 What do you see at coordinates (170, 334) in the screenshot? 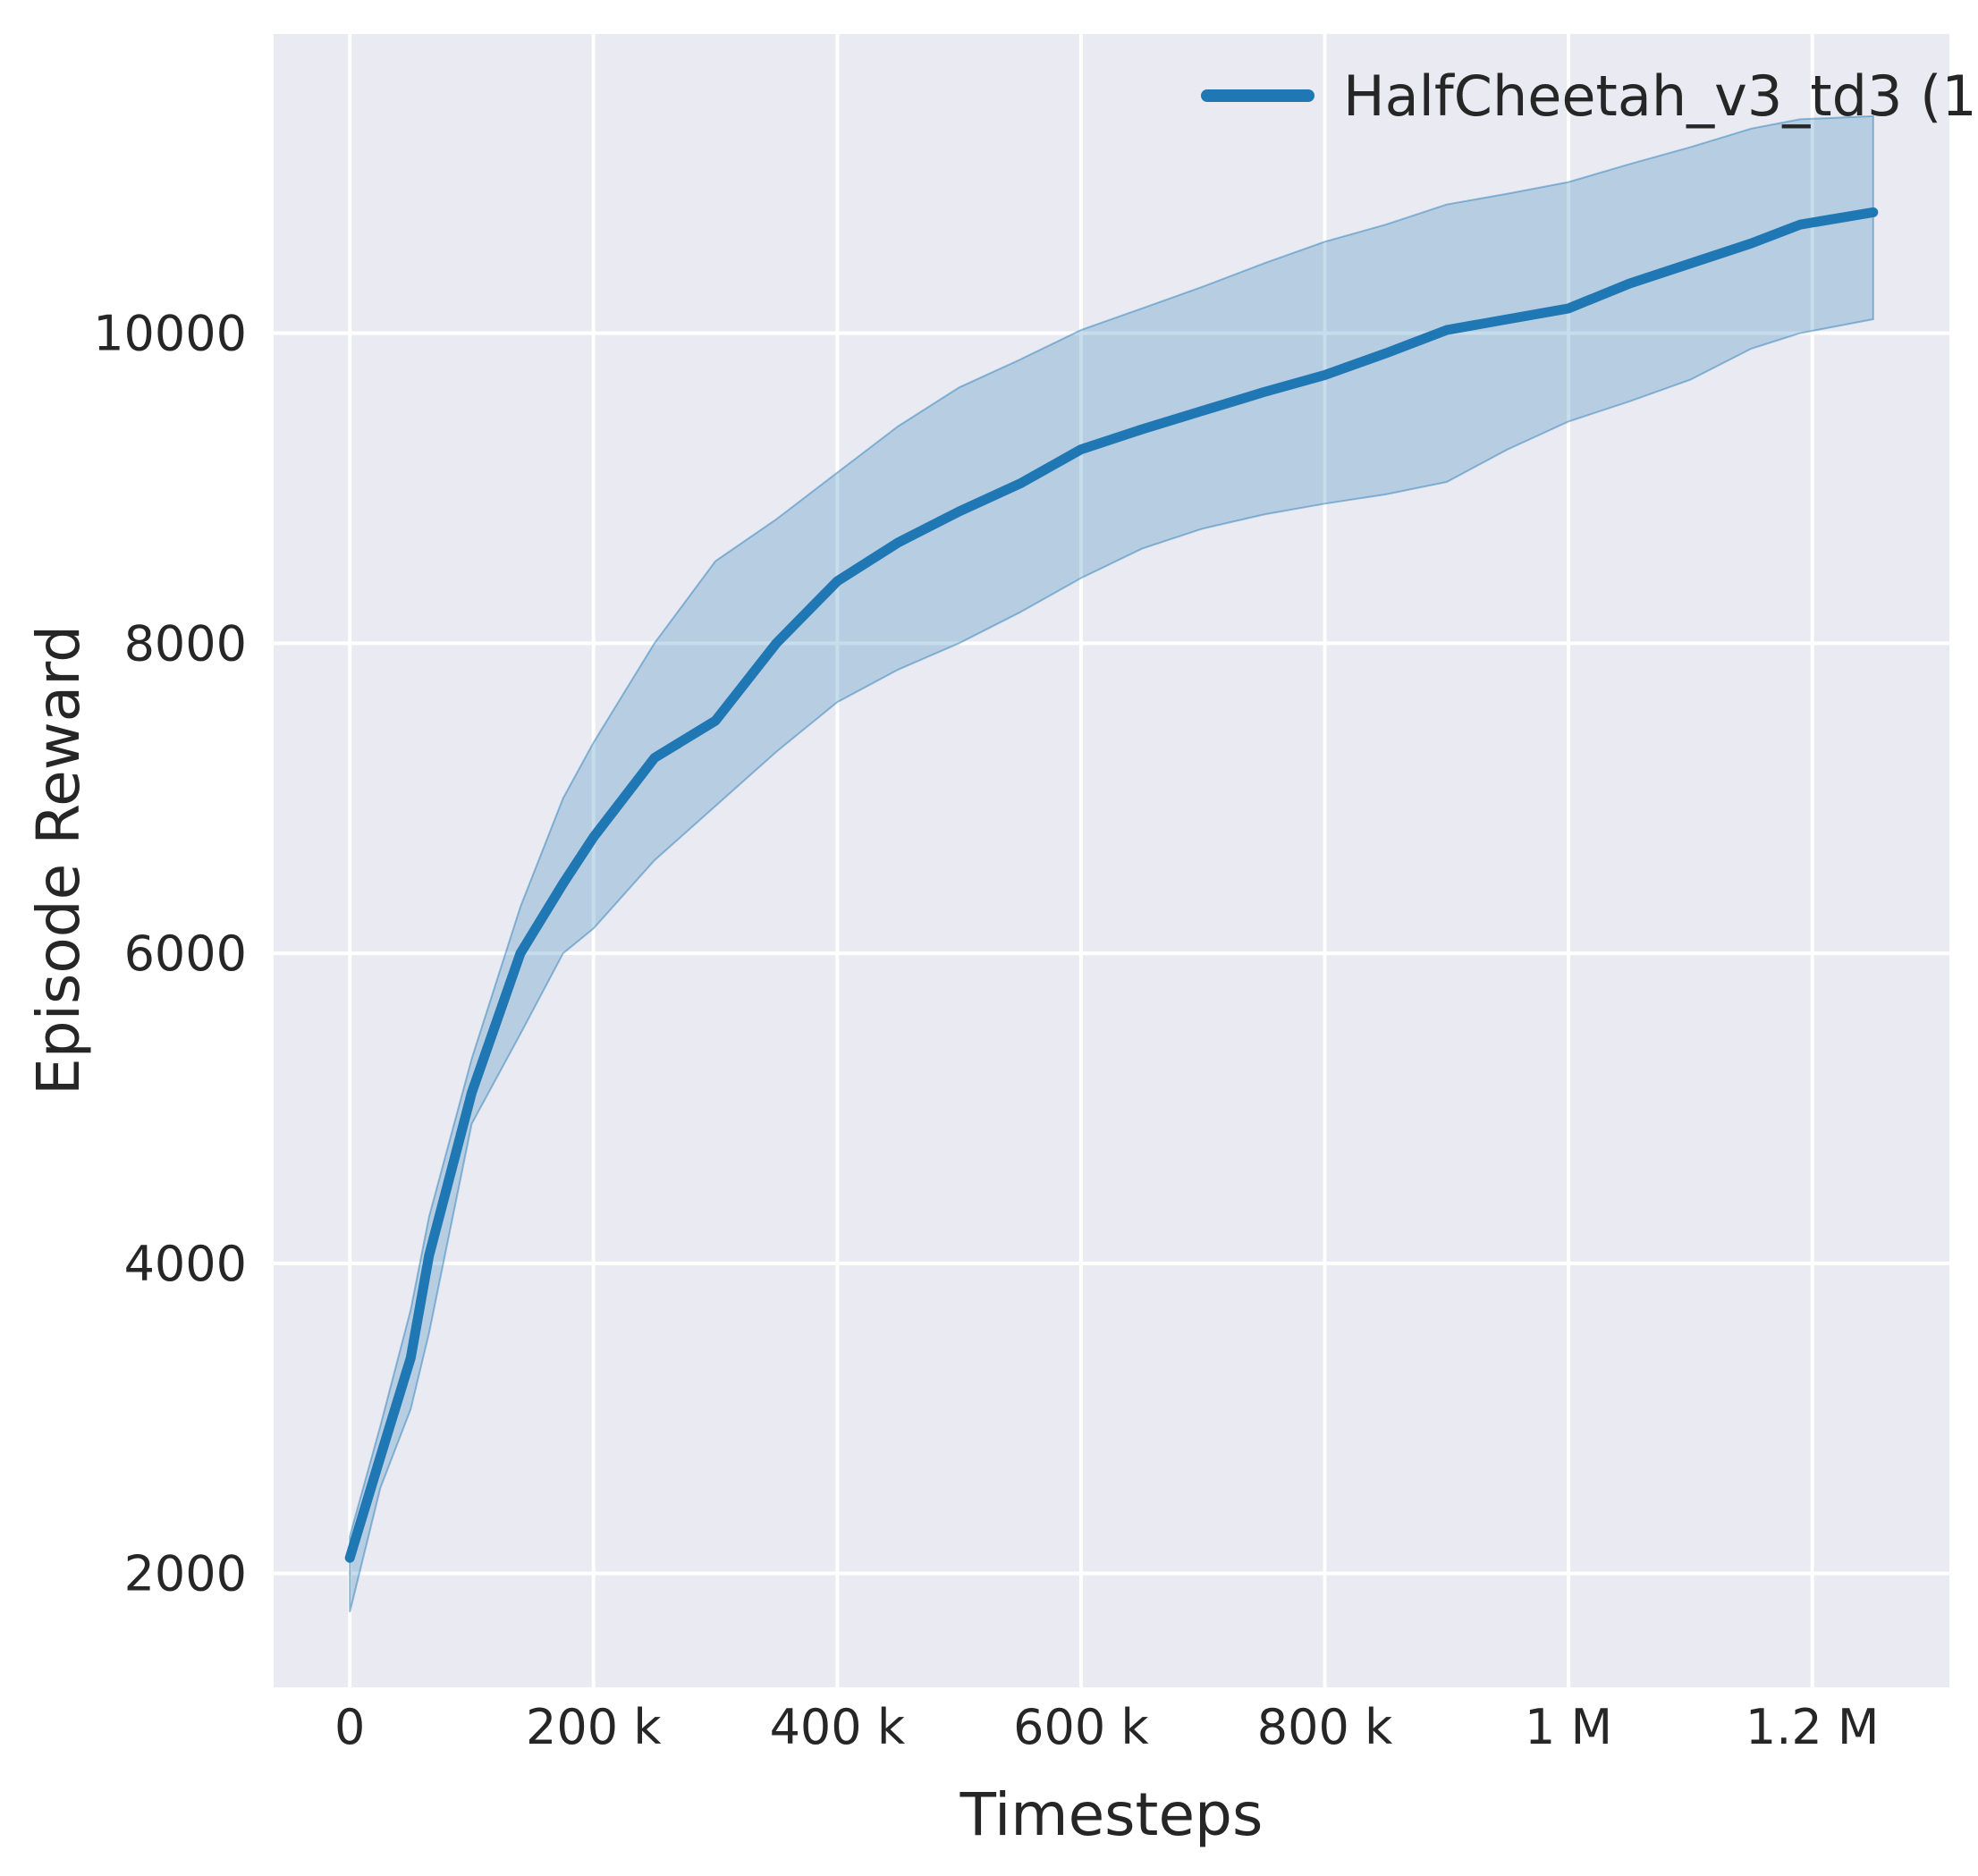
I see `y-tick-label: 10000` at bounding box center [170, 334].